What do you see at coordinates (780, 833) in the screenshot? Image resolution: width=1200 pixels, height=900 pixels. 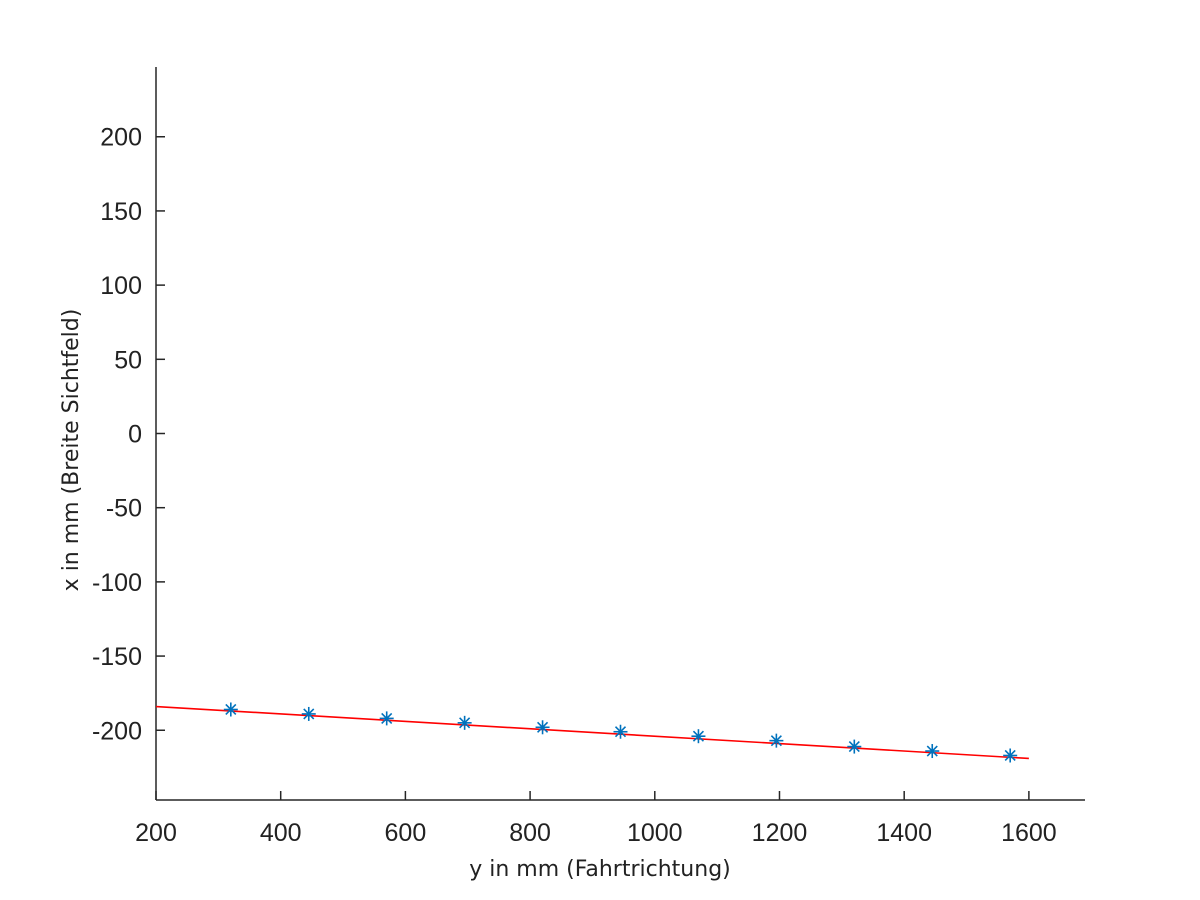 I see `x-tick-label: 1200` at bounding box center [780, 833].